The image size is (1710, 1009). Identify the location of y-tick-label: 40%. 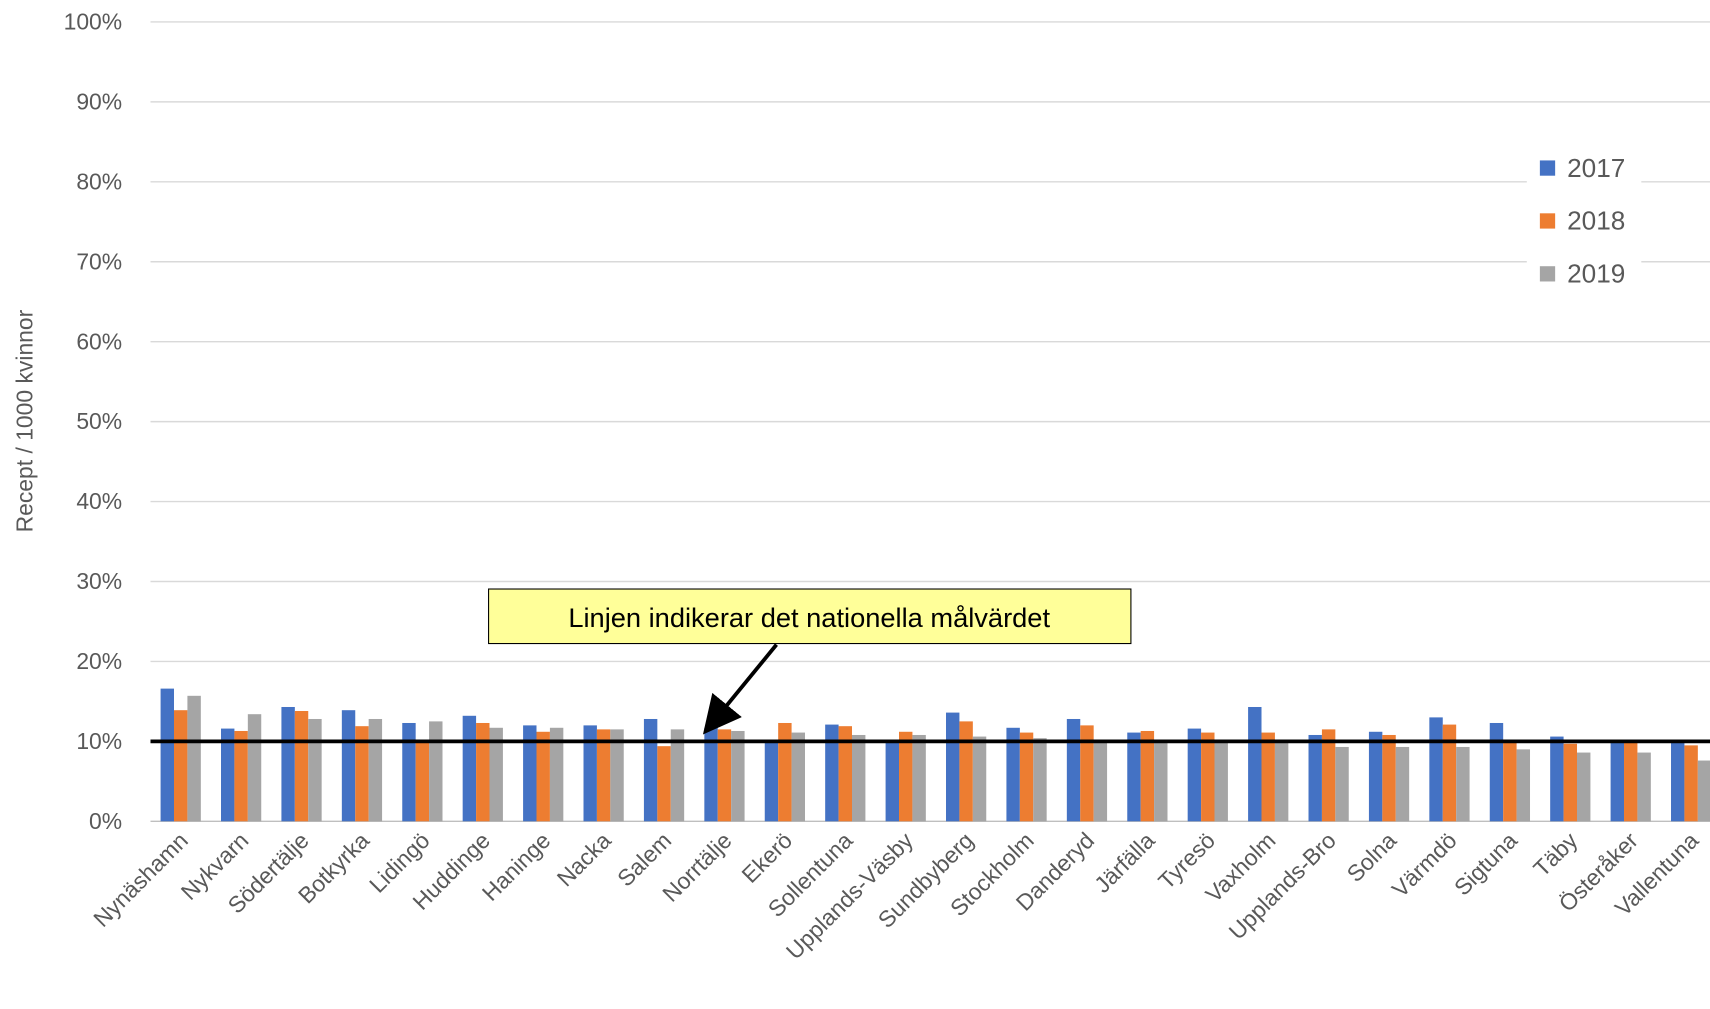
(99, 501).